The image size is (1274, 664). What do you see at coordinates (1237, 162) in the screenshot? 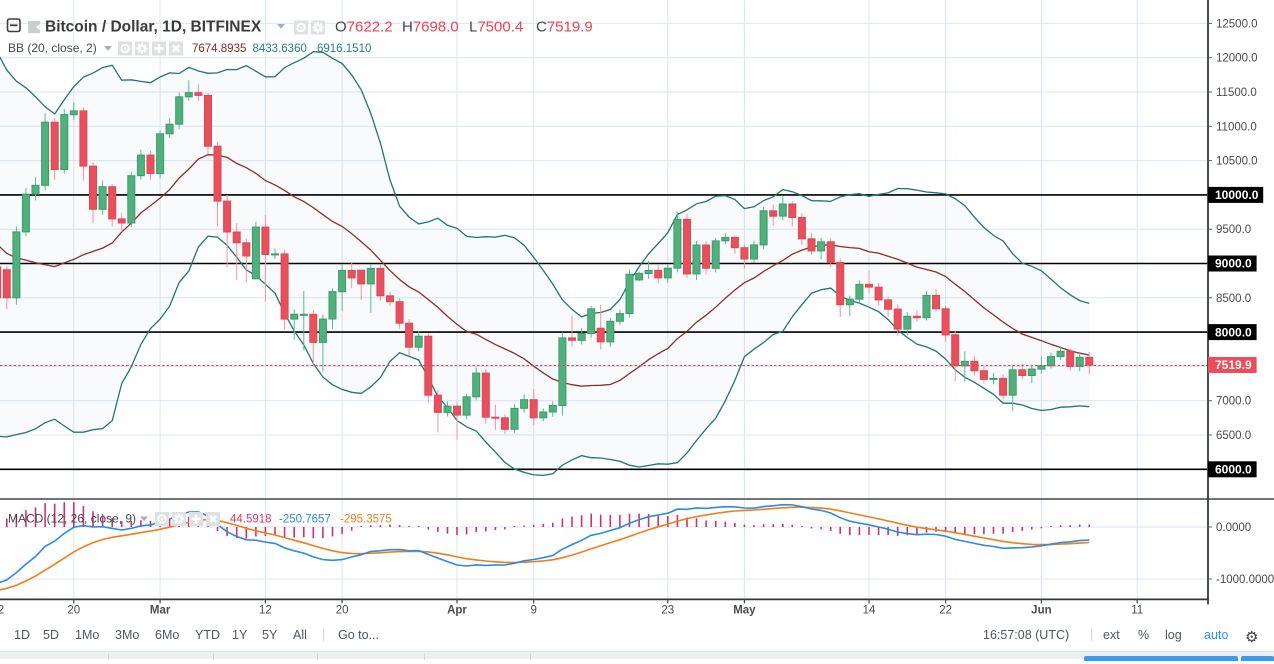
I see `svg-text: 10500.0` at bounding box center [1237, 162].